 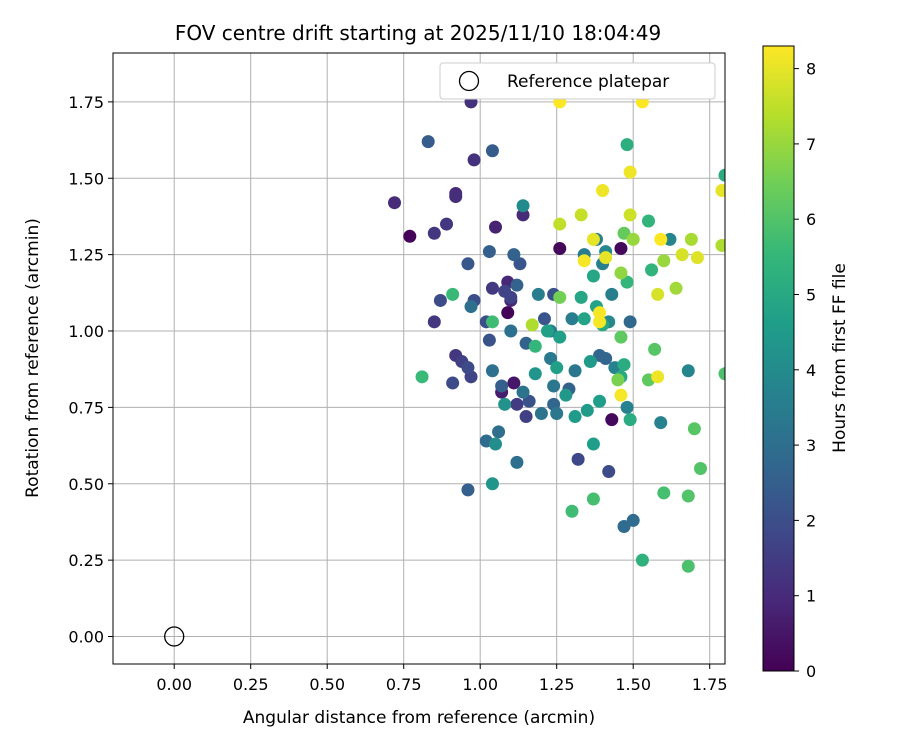 I want to click on x-tick-label: 0.25, so click(x=251, y=684).